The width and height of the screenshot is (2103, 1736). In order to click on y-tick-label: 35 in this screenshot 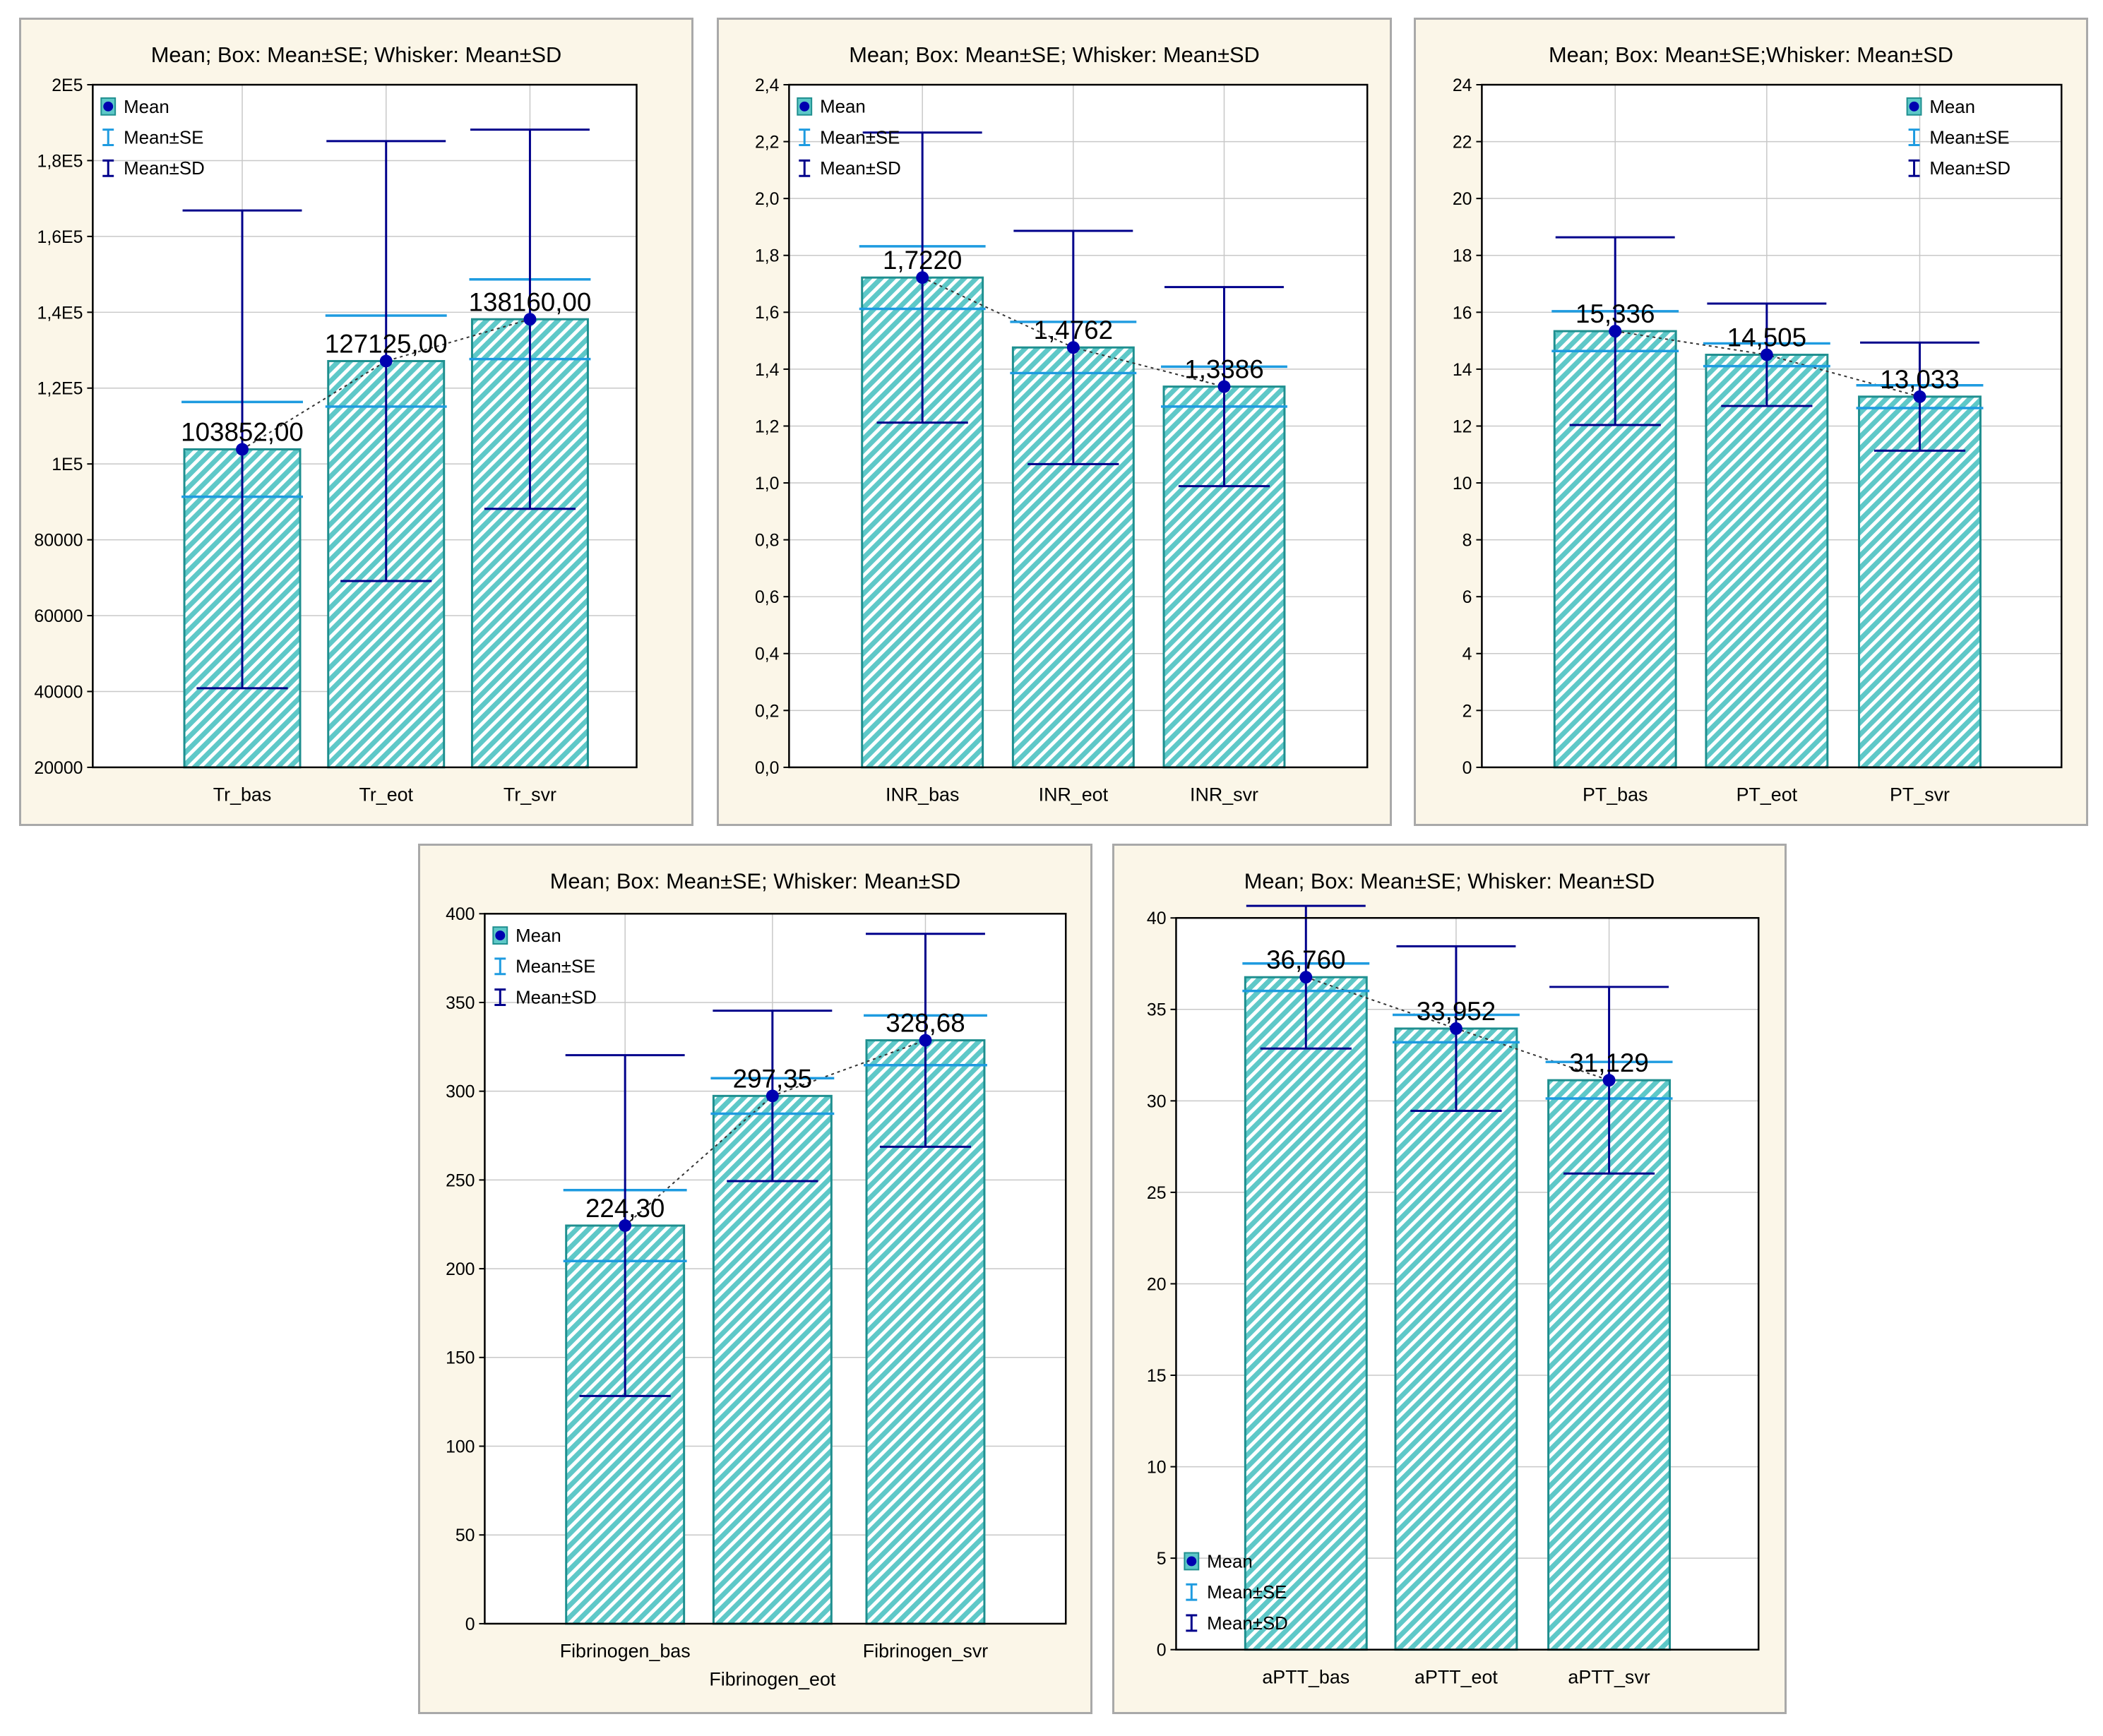, I will do `click(1157, 1010)`.